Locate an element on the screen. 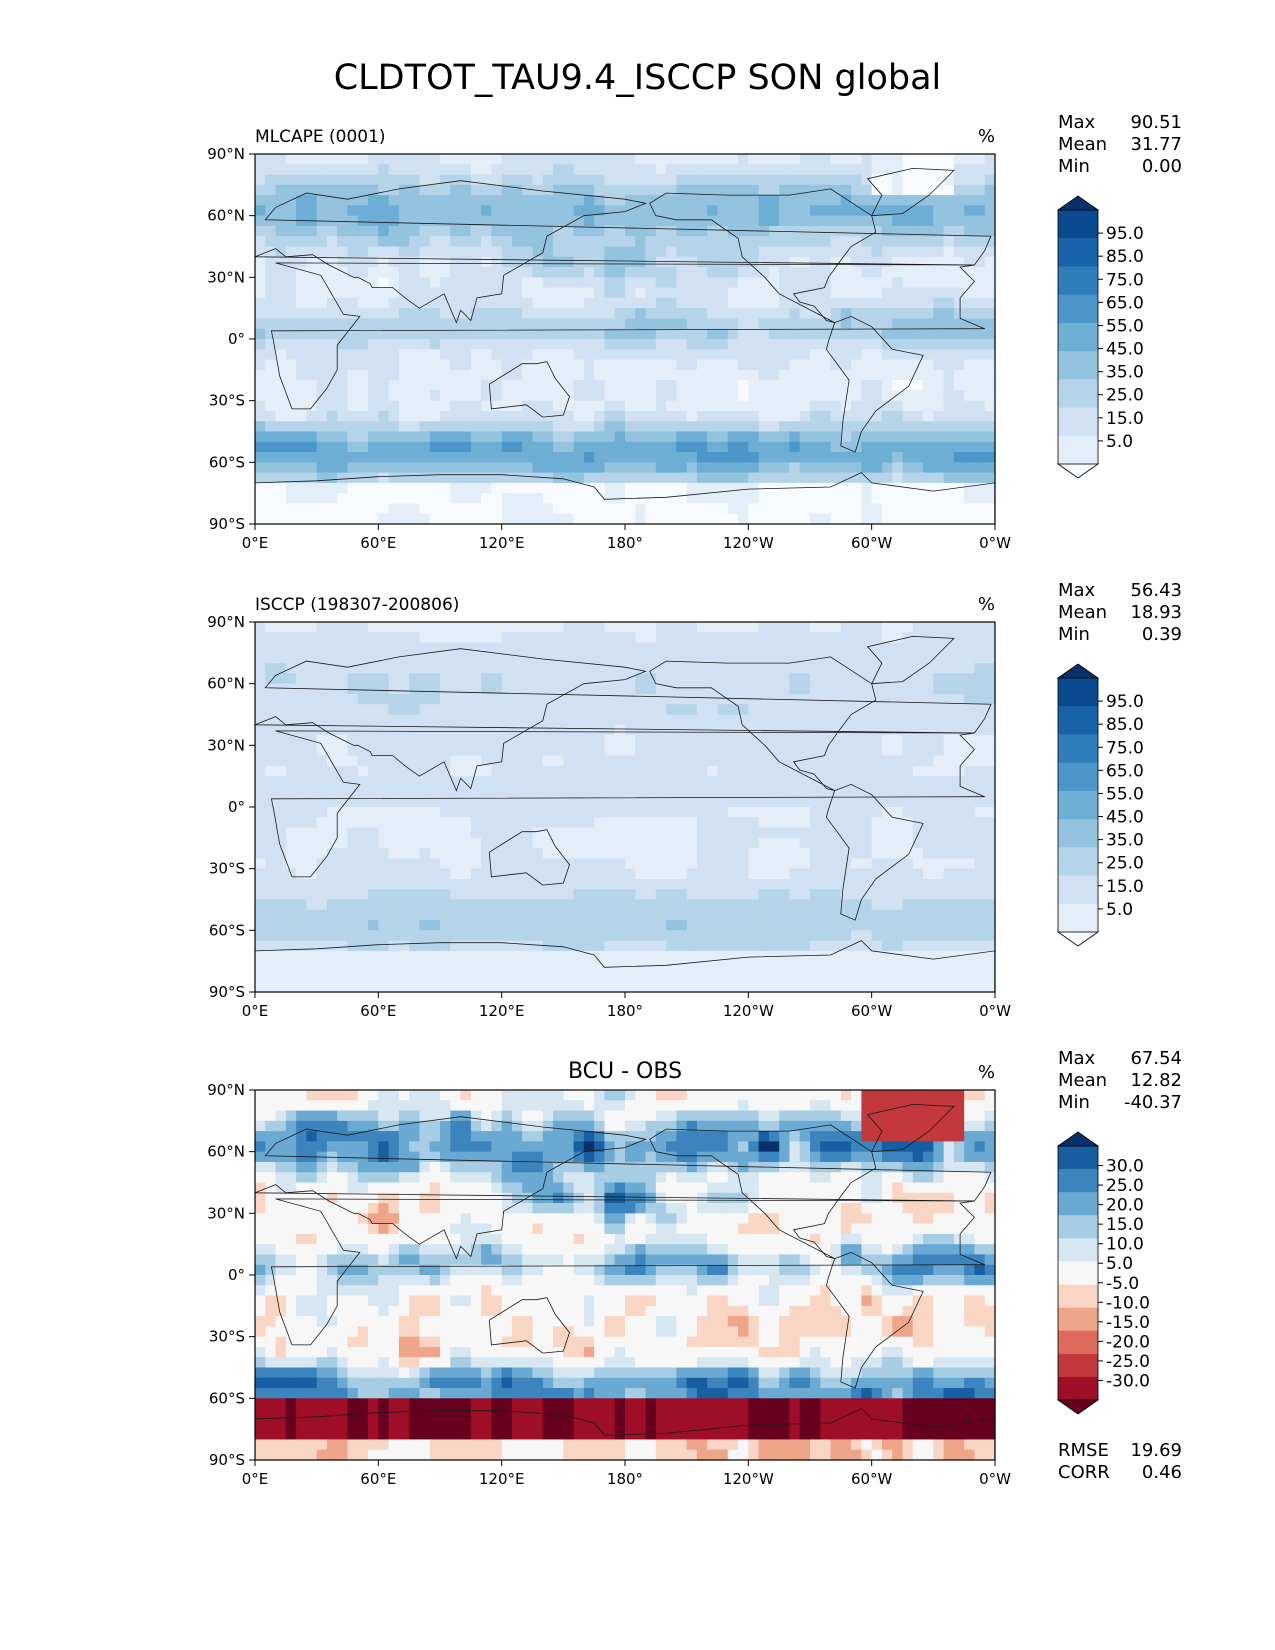 The width and height of the screenshot is (1275, 1650). lon-tick-label: 120°E is located at coordinates (502, 1479).